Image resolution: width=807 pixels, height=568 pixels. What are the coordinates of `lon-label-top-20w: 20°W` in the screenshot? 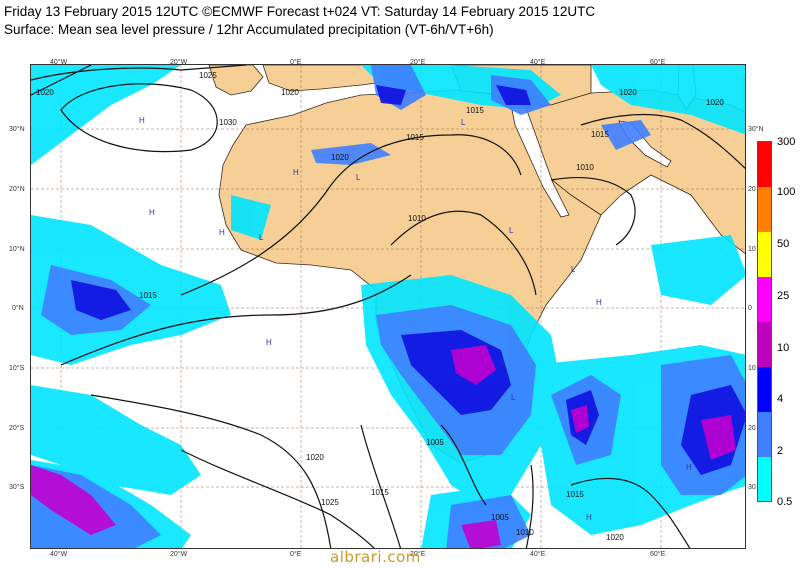 It's located at (179, 62).